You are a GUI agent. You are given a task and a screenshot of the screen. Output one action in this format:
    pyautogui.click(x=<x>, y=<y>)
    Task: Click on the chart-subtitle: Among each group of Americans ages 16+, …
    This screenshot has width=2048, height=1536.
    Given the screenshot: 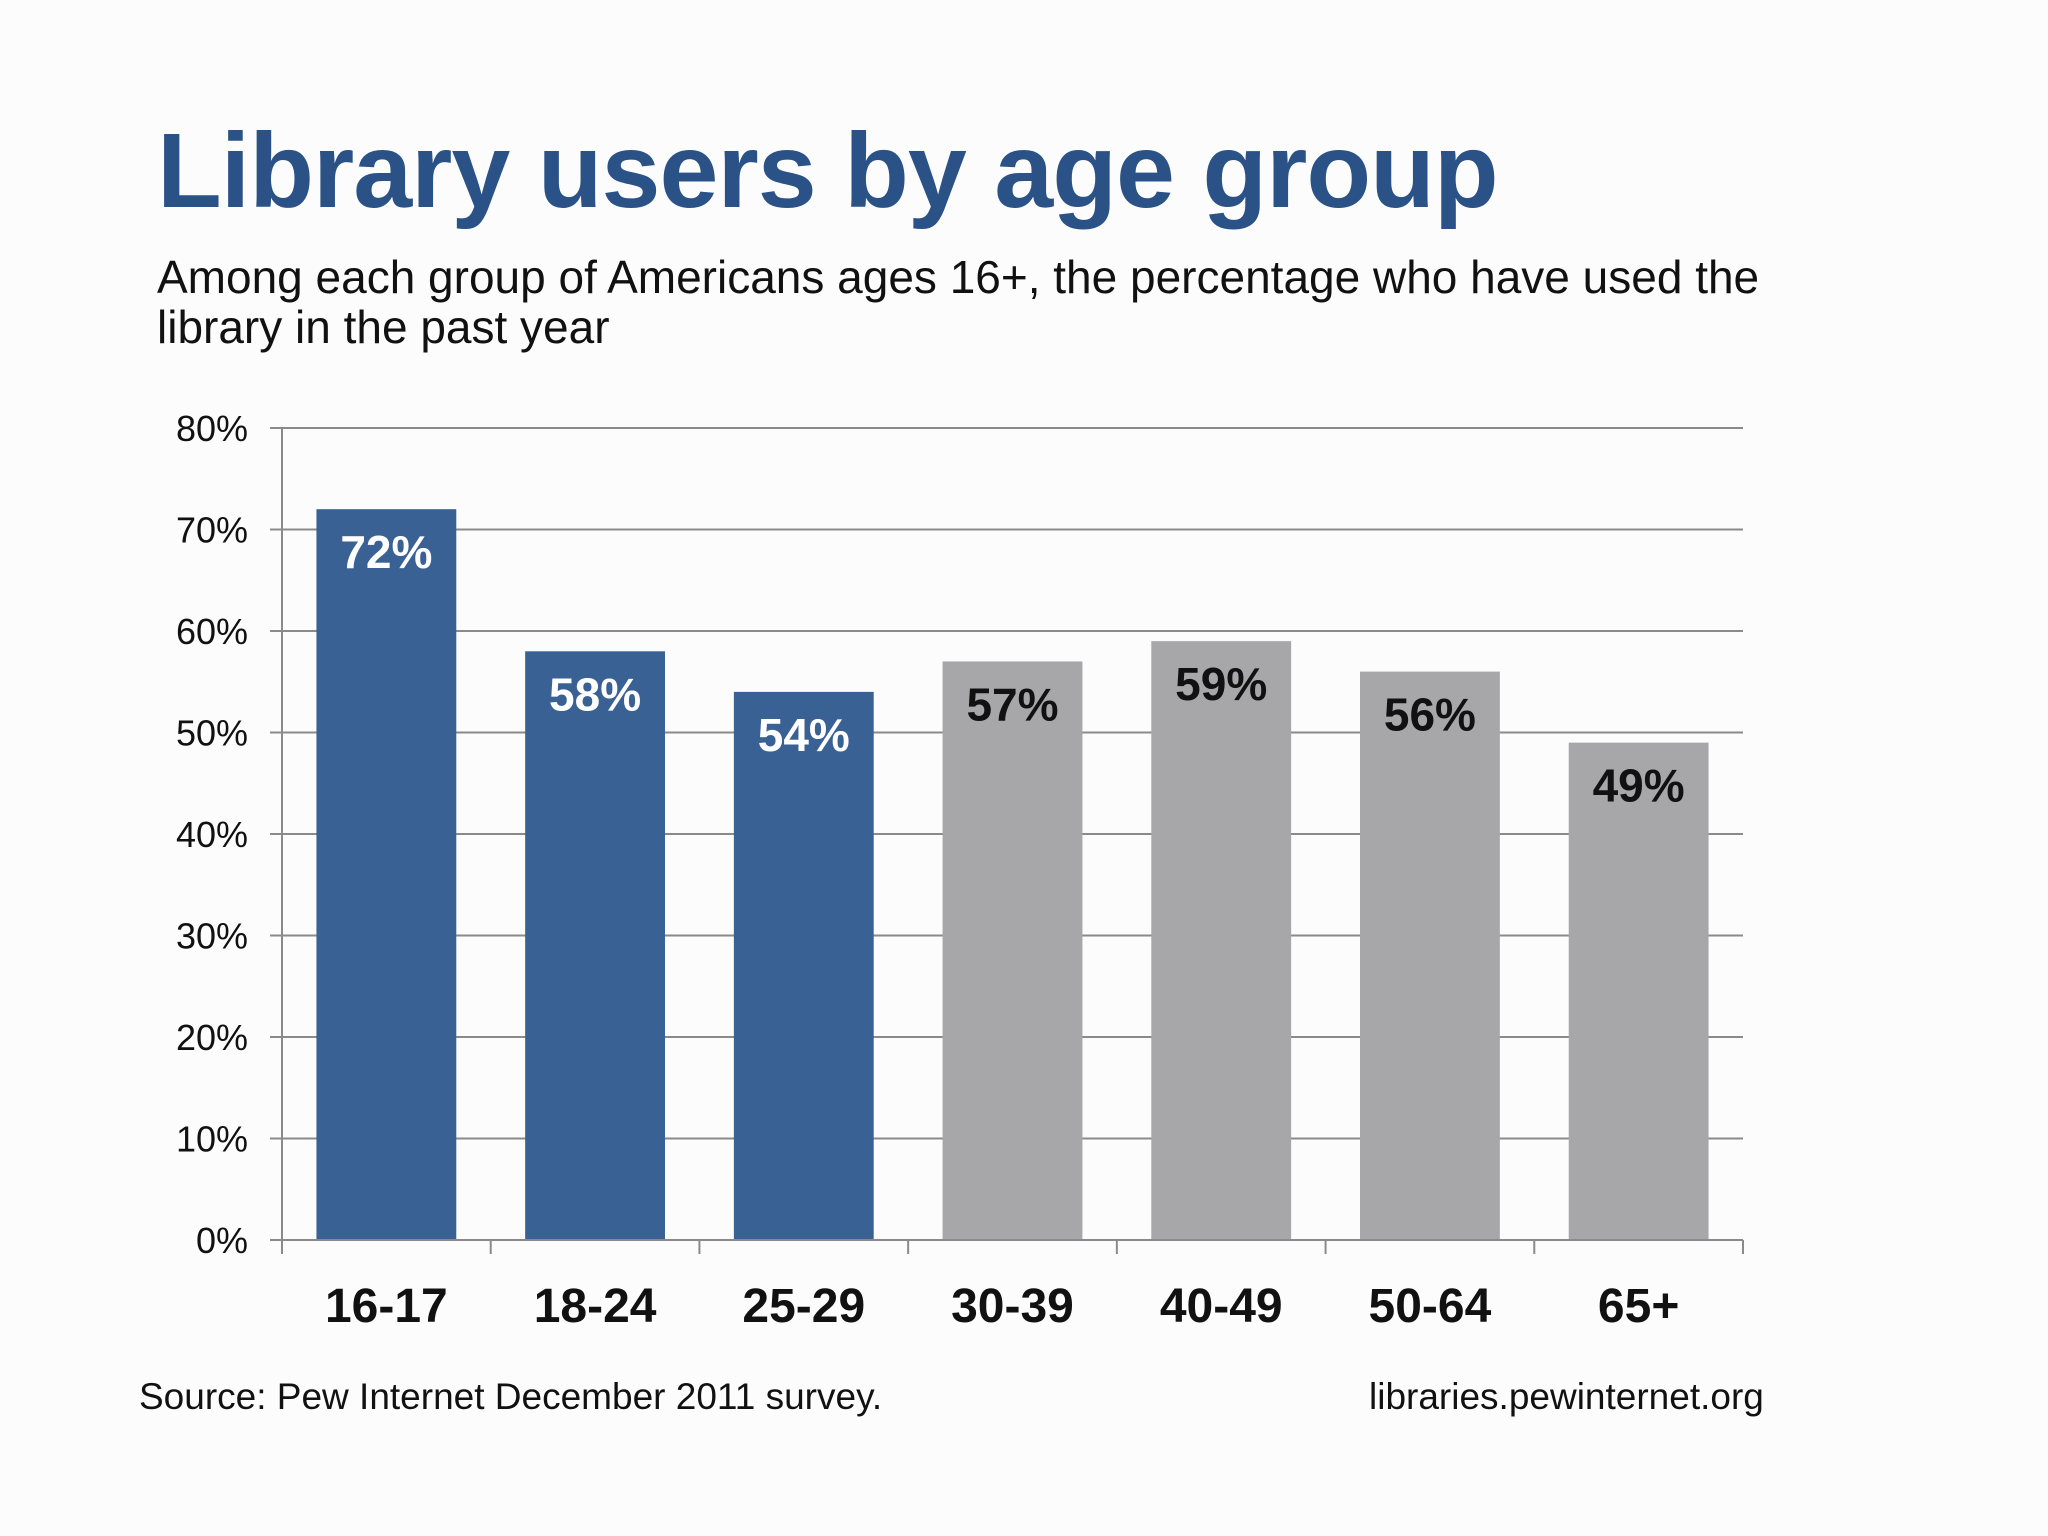 What is the action you would take?
    pyautogui.click(x=958, y=302)
    